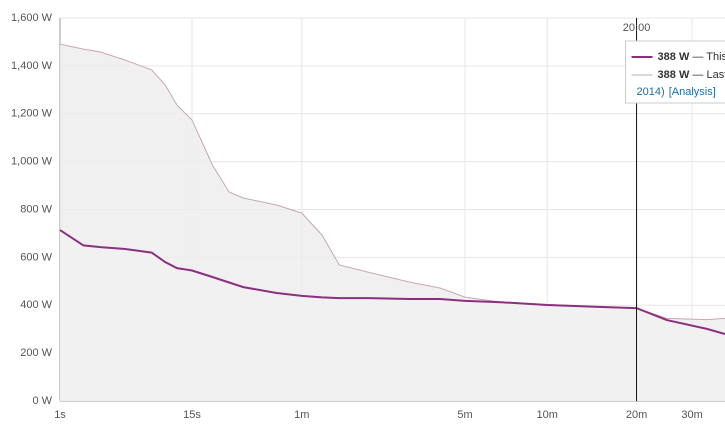  Describe the element at coordinates (651, 92) in the screenshot. I see `footer-text: 2014)` at that location.